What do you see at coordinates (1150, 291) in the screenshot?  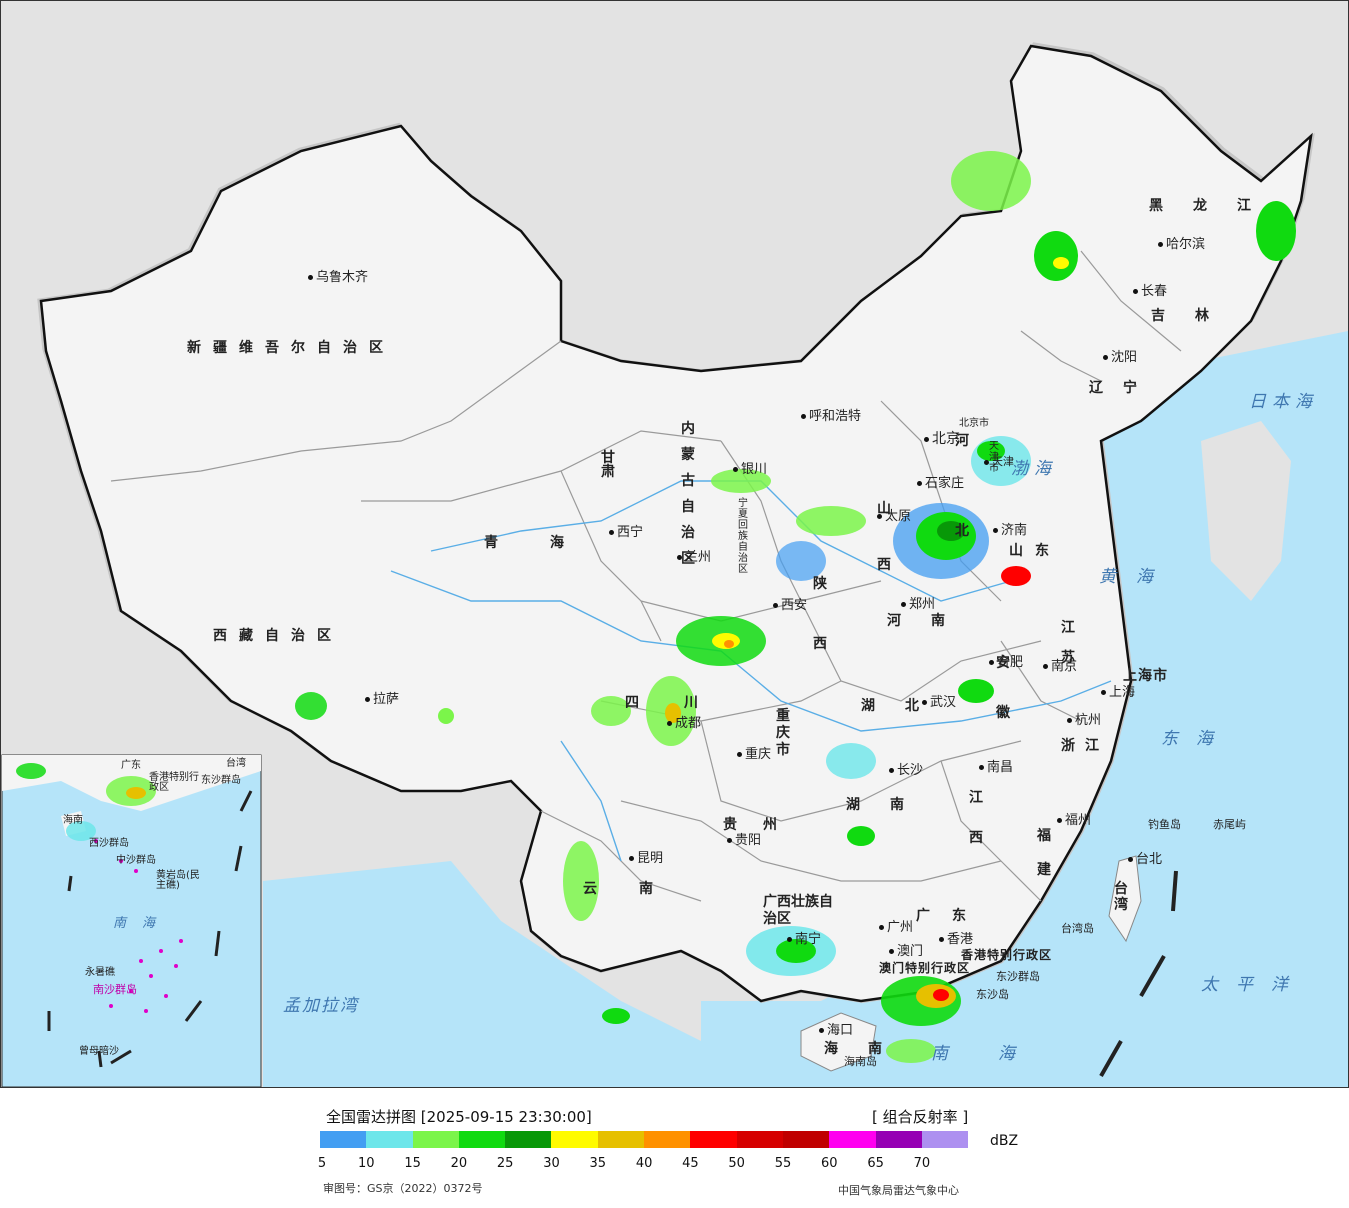 I see `city-label-changchun: 长春` at bounding box center [1150, 291].